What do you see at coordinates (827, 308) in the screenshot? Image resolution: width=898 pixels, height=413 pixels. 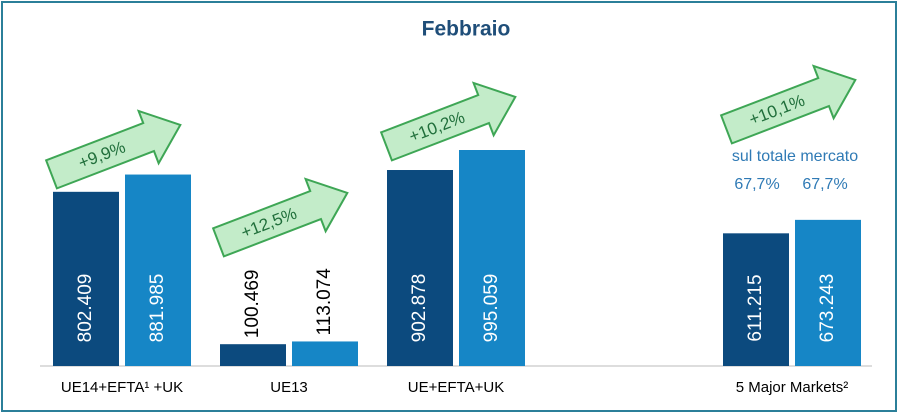 I see `value-label: 673.243` at bounding box center [827, 308].